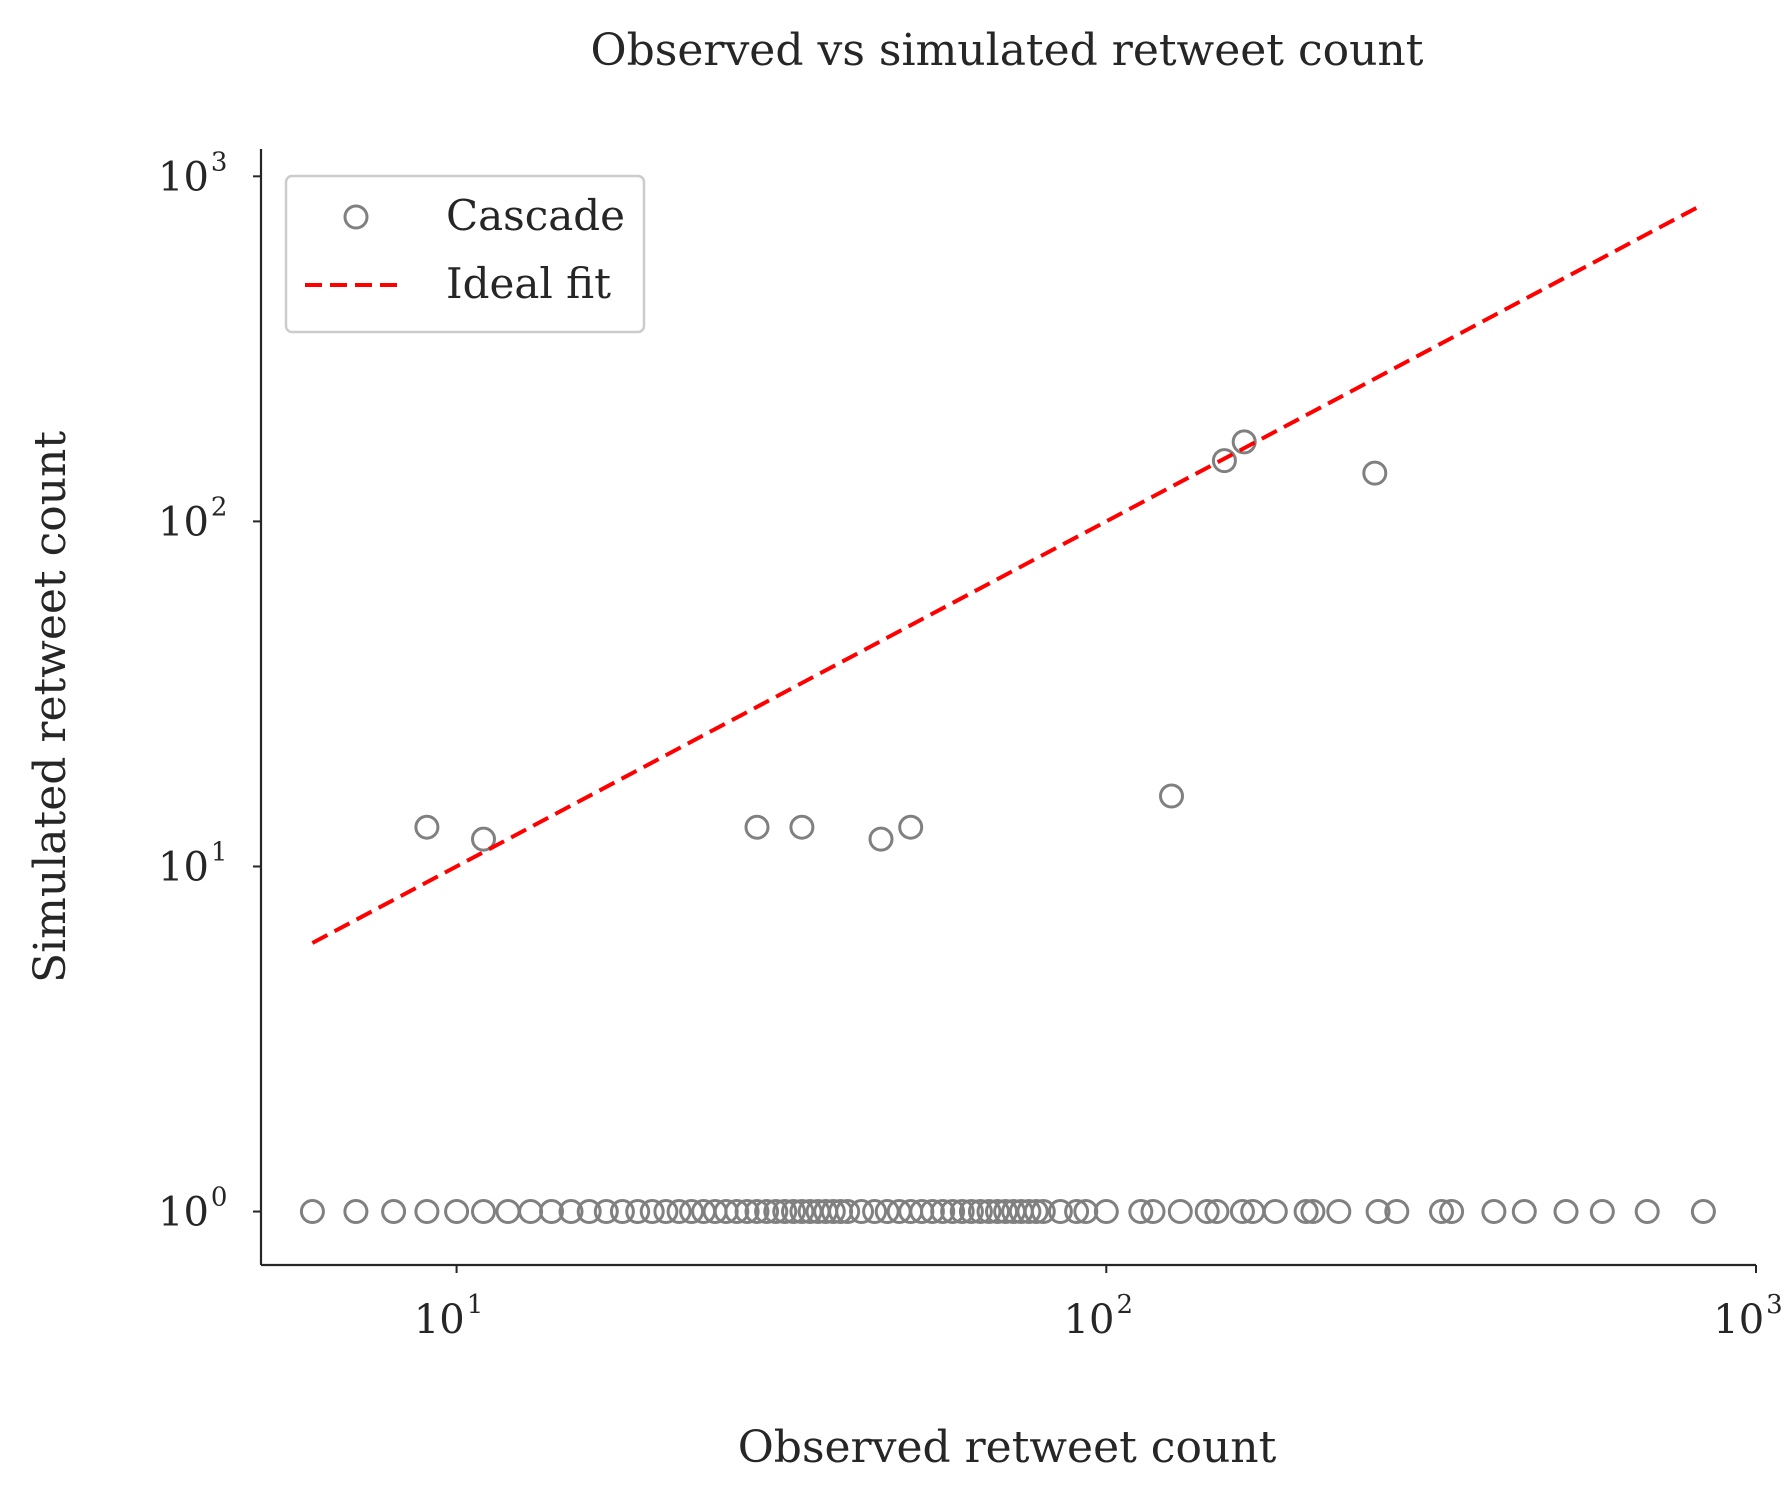 The width and height of the screenshot is (1787, 1496). Describe the element at coordinates (1098, 1316) in the screenshot. I see `x-tick-label-1: 10²` at that location.